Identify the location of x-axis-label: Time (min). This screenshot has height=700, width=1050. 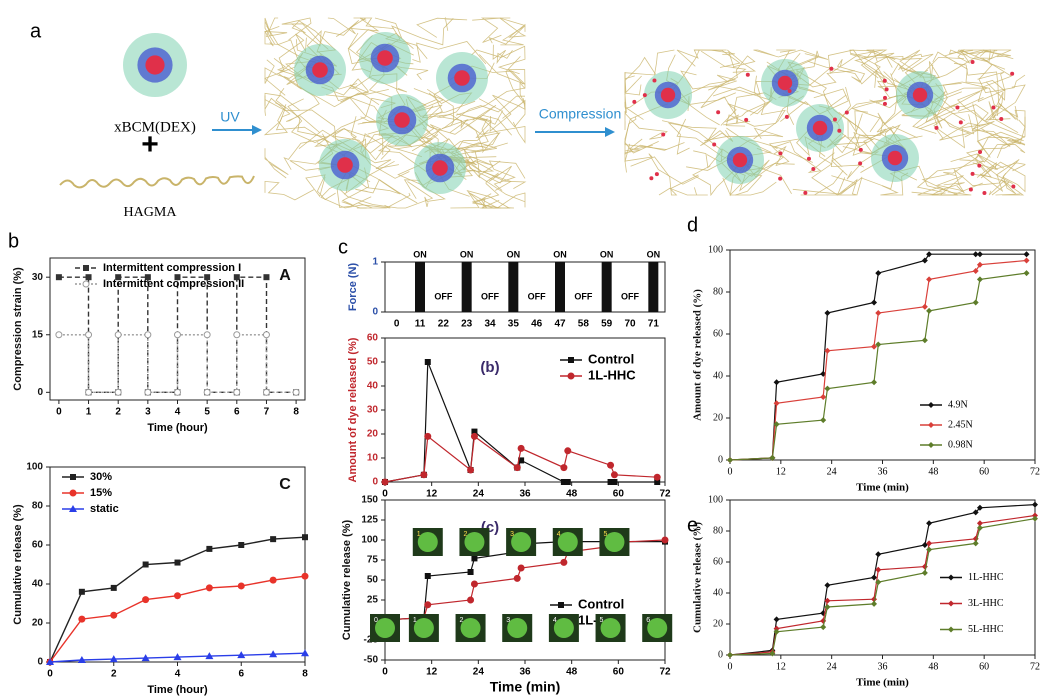
(882, 488).